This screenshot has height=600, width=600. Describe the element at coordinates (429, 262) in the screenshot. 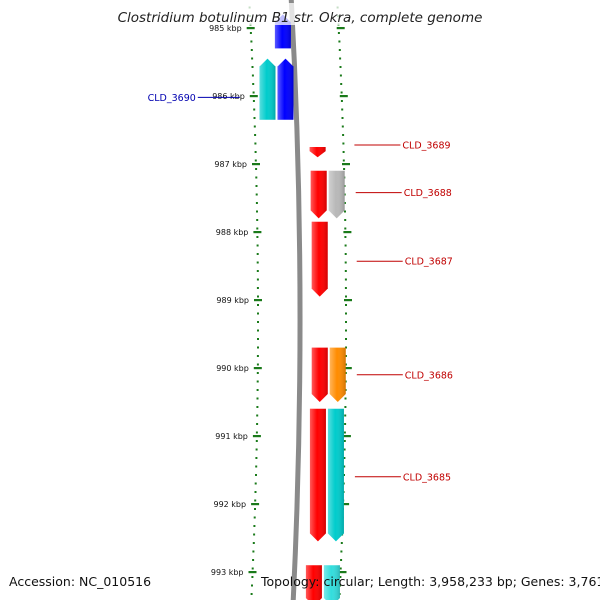

I see `gene-label-CLD_3687: CLD_3687` at that location.